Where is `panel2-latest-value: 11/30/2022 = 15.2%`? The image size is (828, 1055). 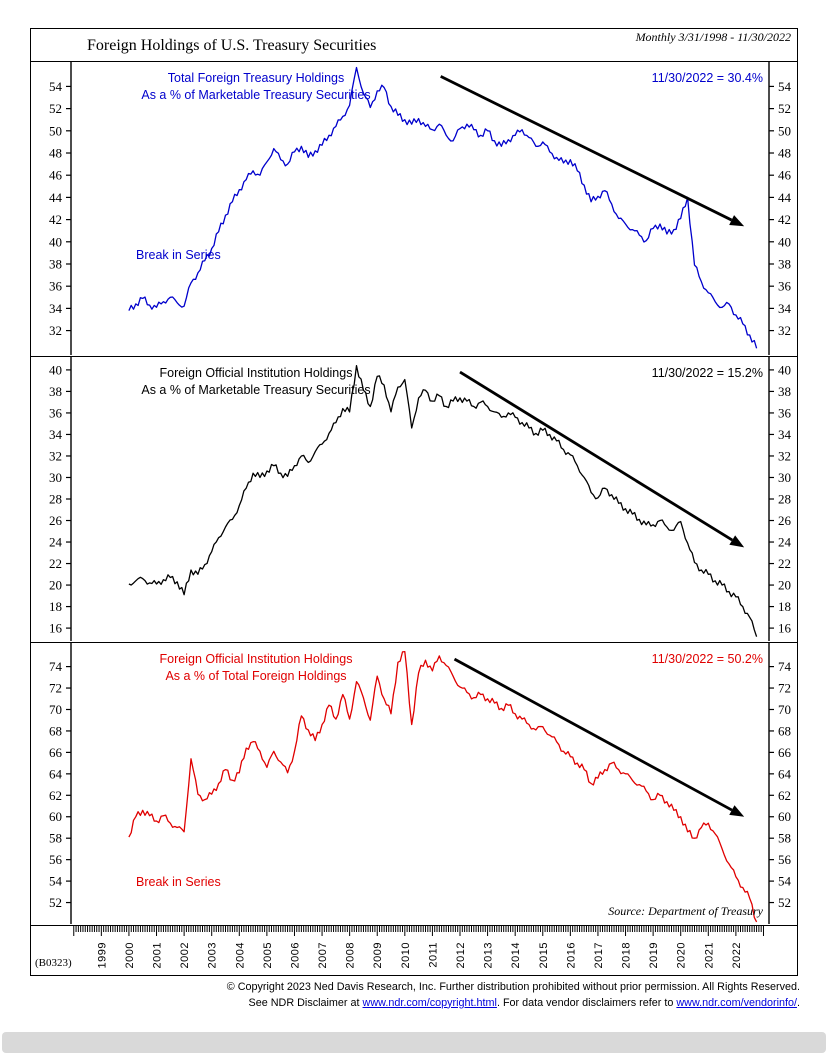
panel2-latest-value: 11/30/2022 = 15.2% is located at coordinates (707, 373).